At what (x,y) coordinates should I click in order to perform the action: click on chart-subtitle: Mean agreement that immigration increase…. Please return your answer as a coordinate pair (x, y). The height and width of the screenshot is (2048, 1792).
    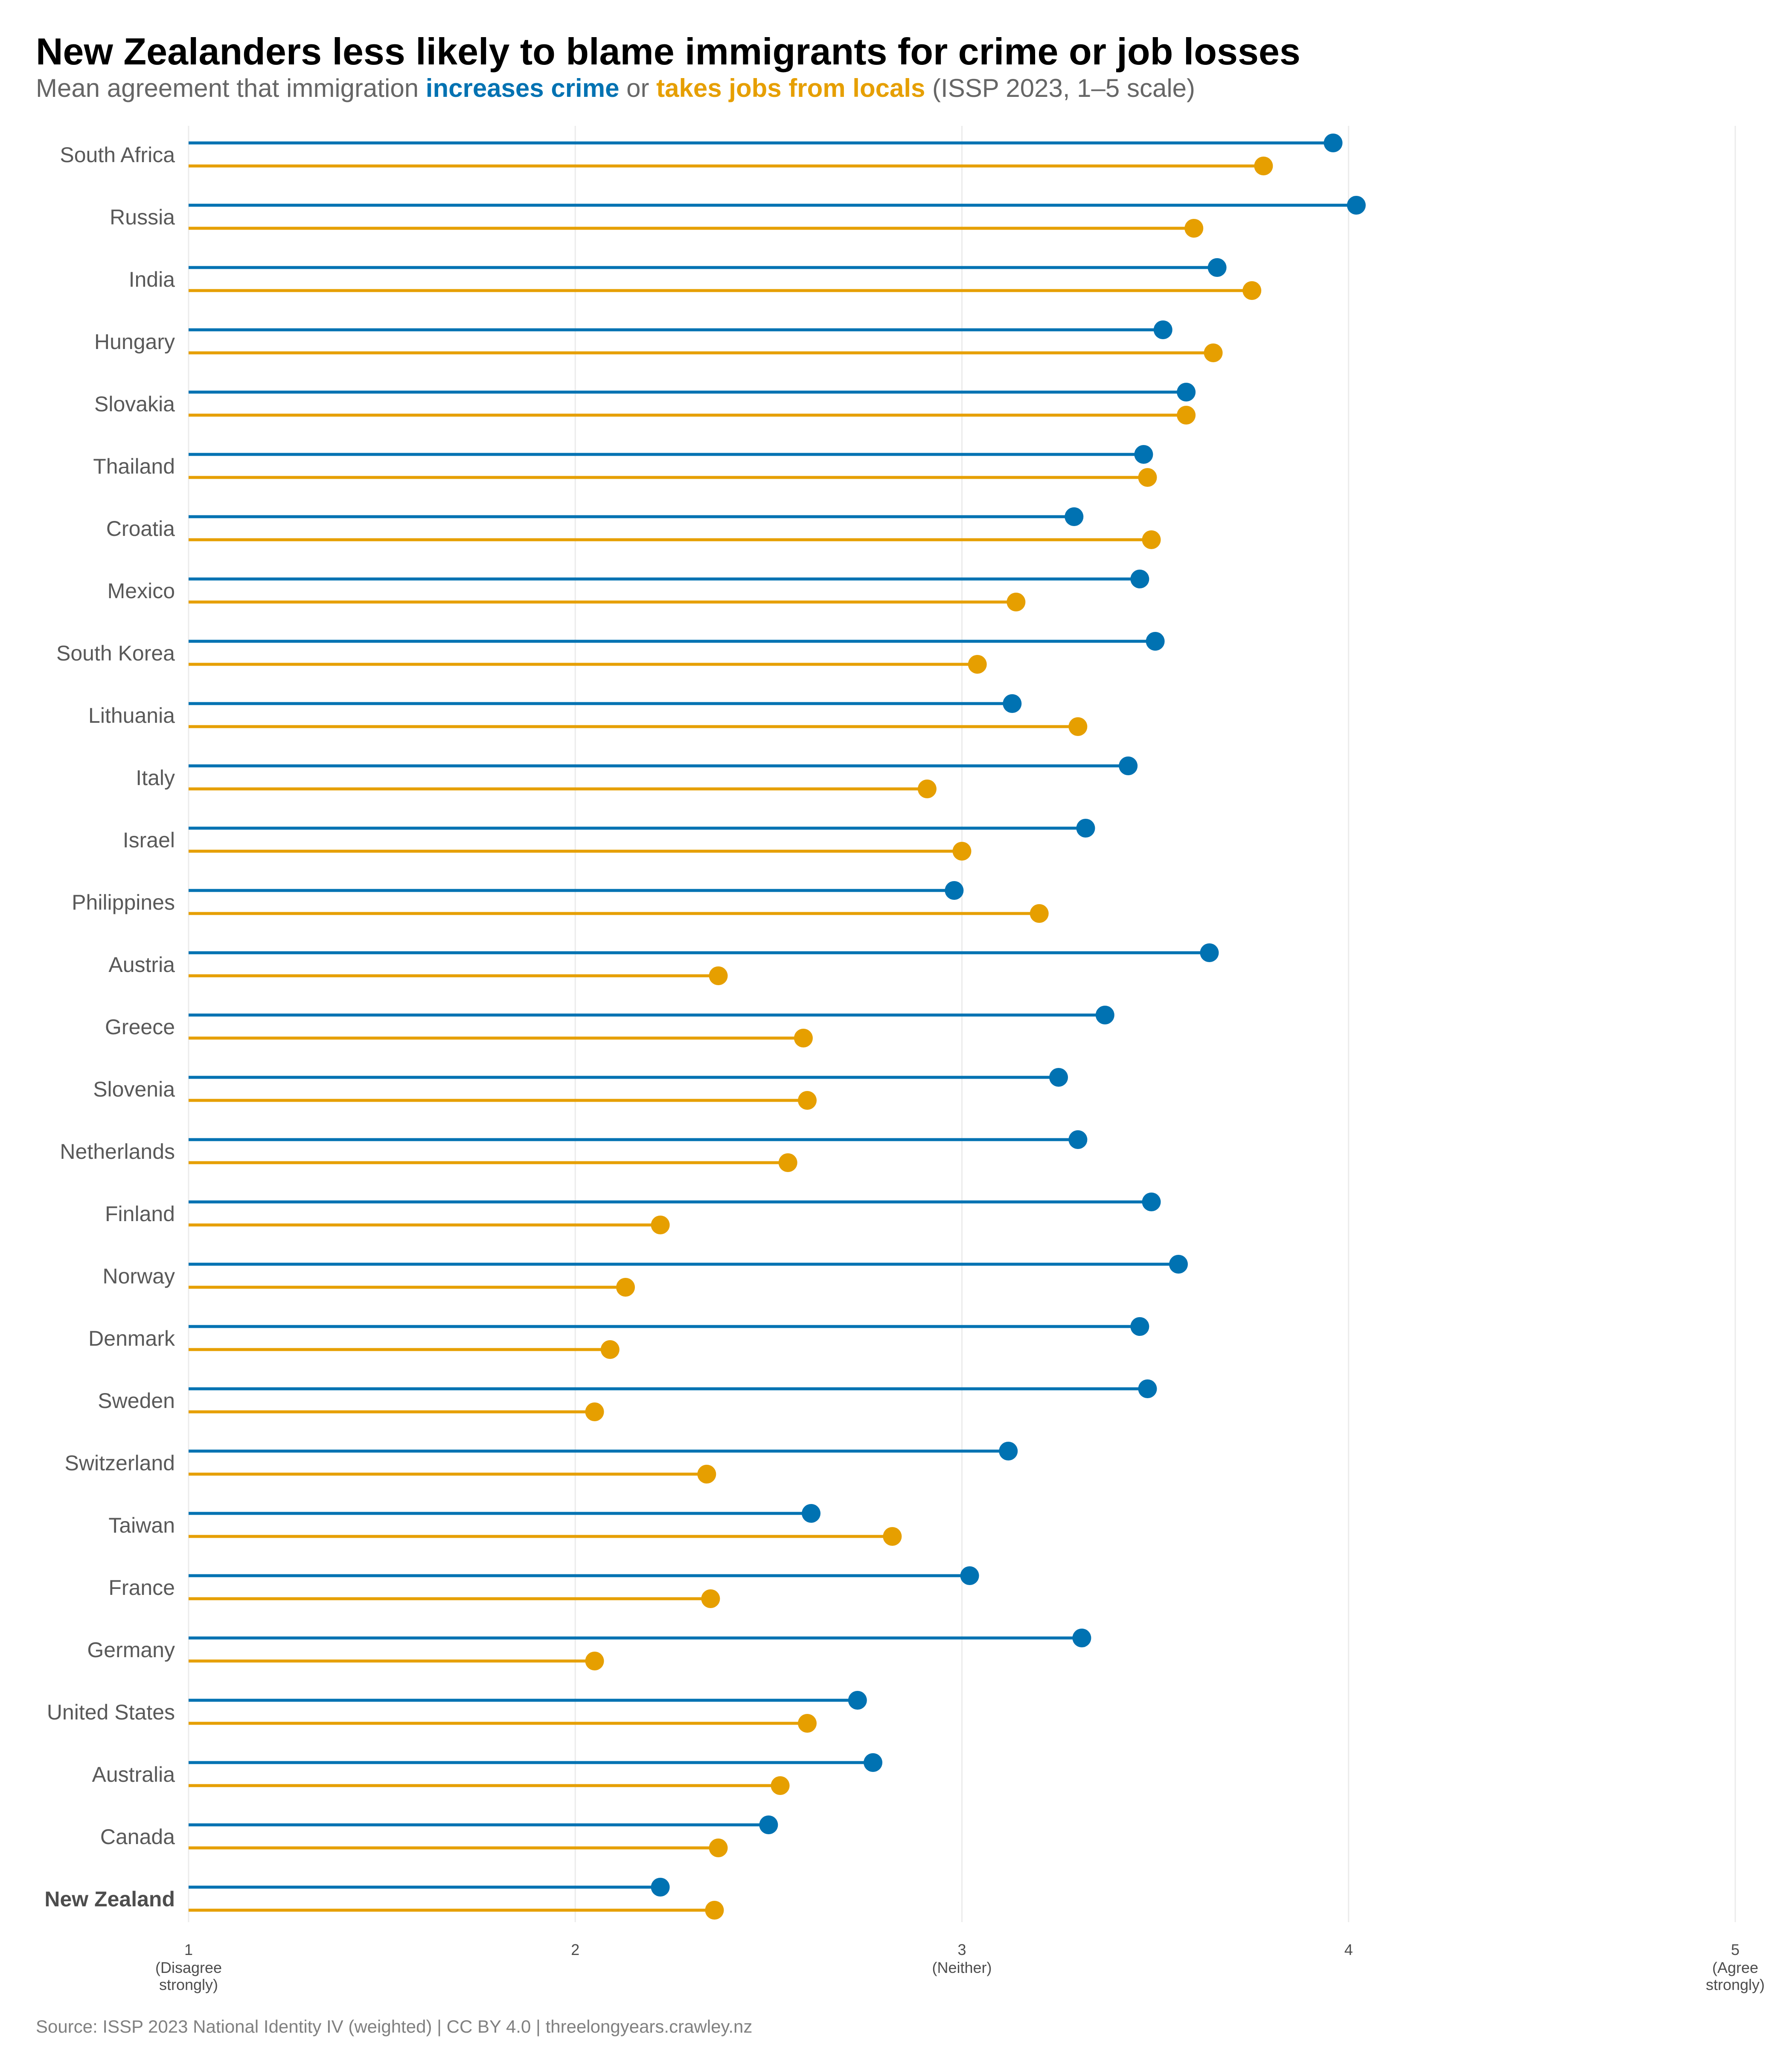
    Looking at the image, I should click on (615, 88).